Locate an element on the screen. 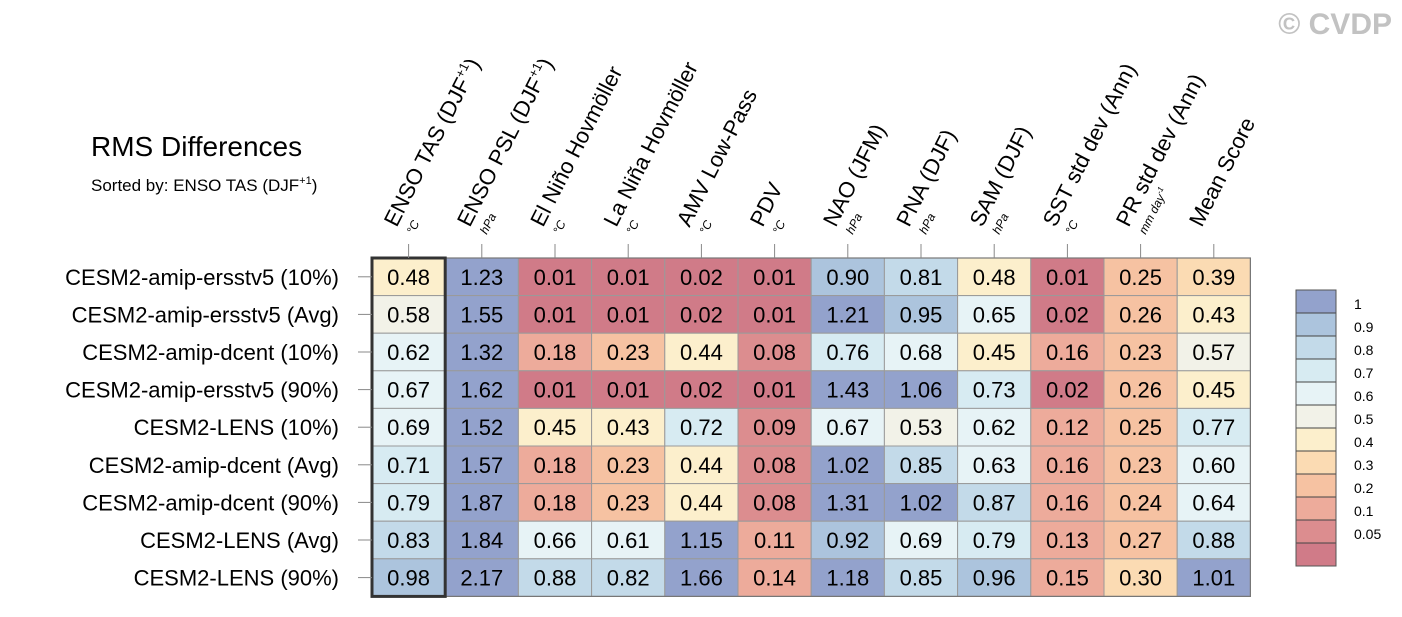 The image size is (1402, 617). cell-value: 1.18 is located at coordinates (847, 578).